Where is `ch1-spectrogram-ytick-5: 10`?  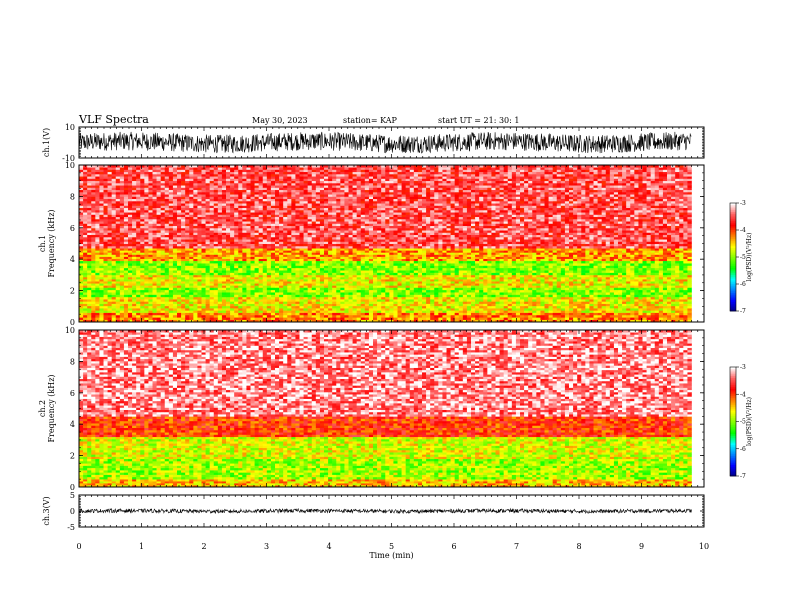
ch1-spectrogram-ytick-5: 10 is located at coordinates (70, 165).